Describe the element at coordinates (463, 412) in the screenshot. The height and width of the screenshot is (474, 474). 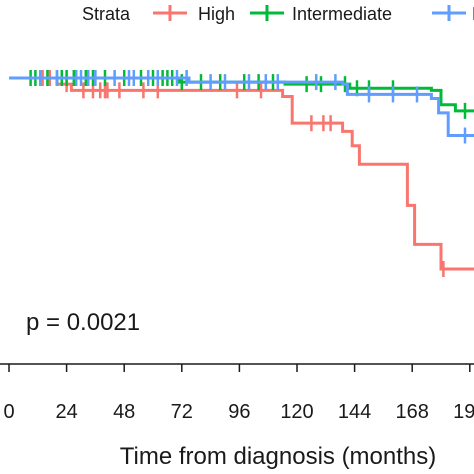
I see `x-tick-label-192: 192` at that location.